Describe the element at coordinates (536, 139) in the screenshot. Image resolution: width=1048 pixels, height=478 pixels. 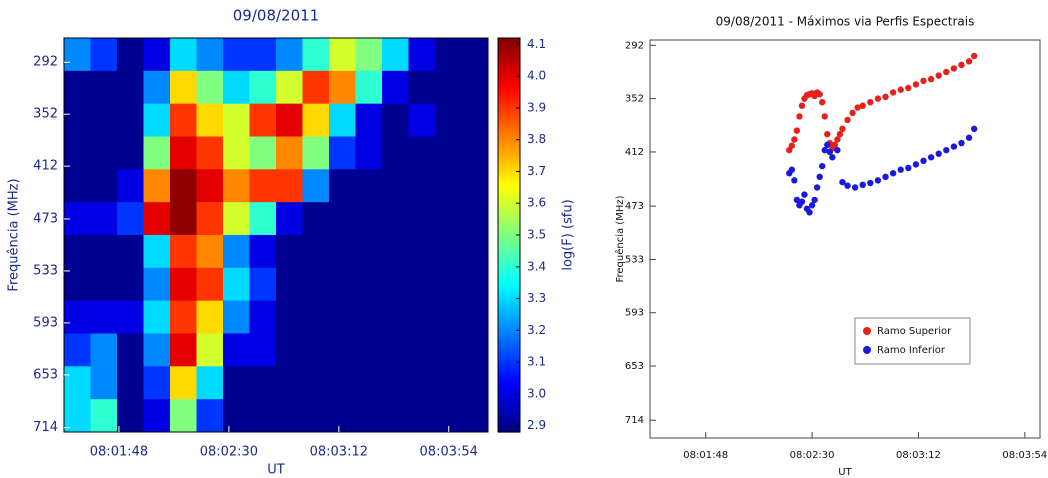
I see `colorbar-tick-label: 3.8` at that location.